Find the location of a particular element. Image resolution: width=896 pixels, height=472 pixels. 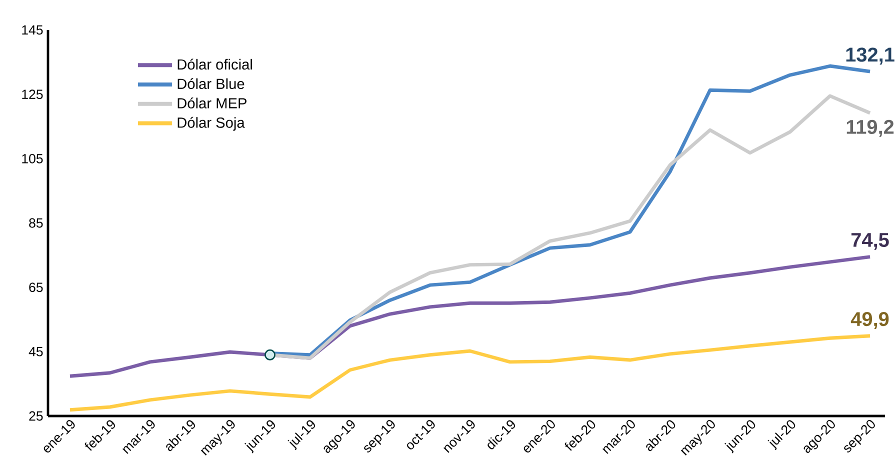

data-label: 132,1 is located at coordinates (870, 56).